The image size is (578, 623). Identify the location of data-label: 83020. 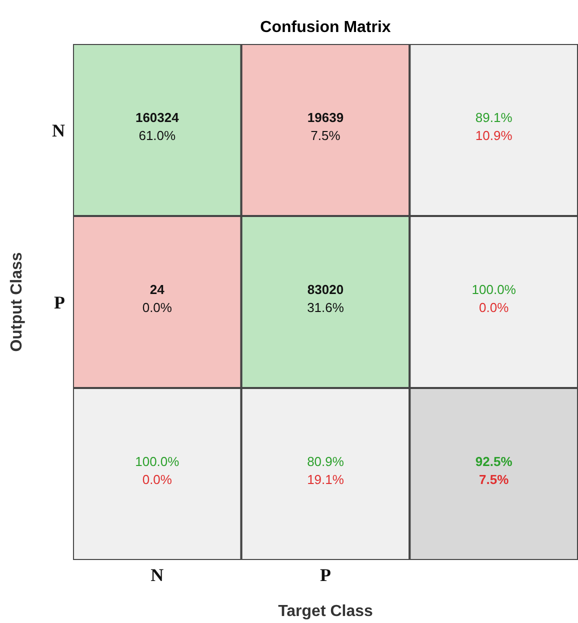
(325, 289).